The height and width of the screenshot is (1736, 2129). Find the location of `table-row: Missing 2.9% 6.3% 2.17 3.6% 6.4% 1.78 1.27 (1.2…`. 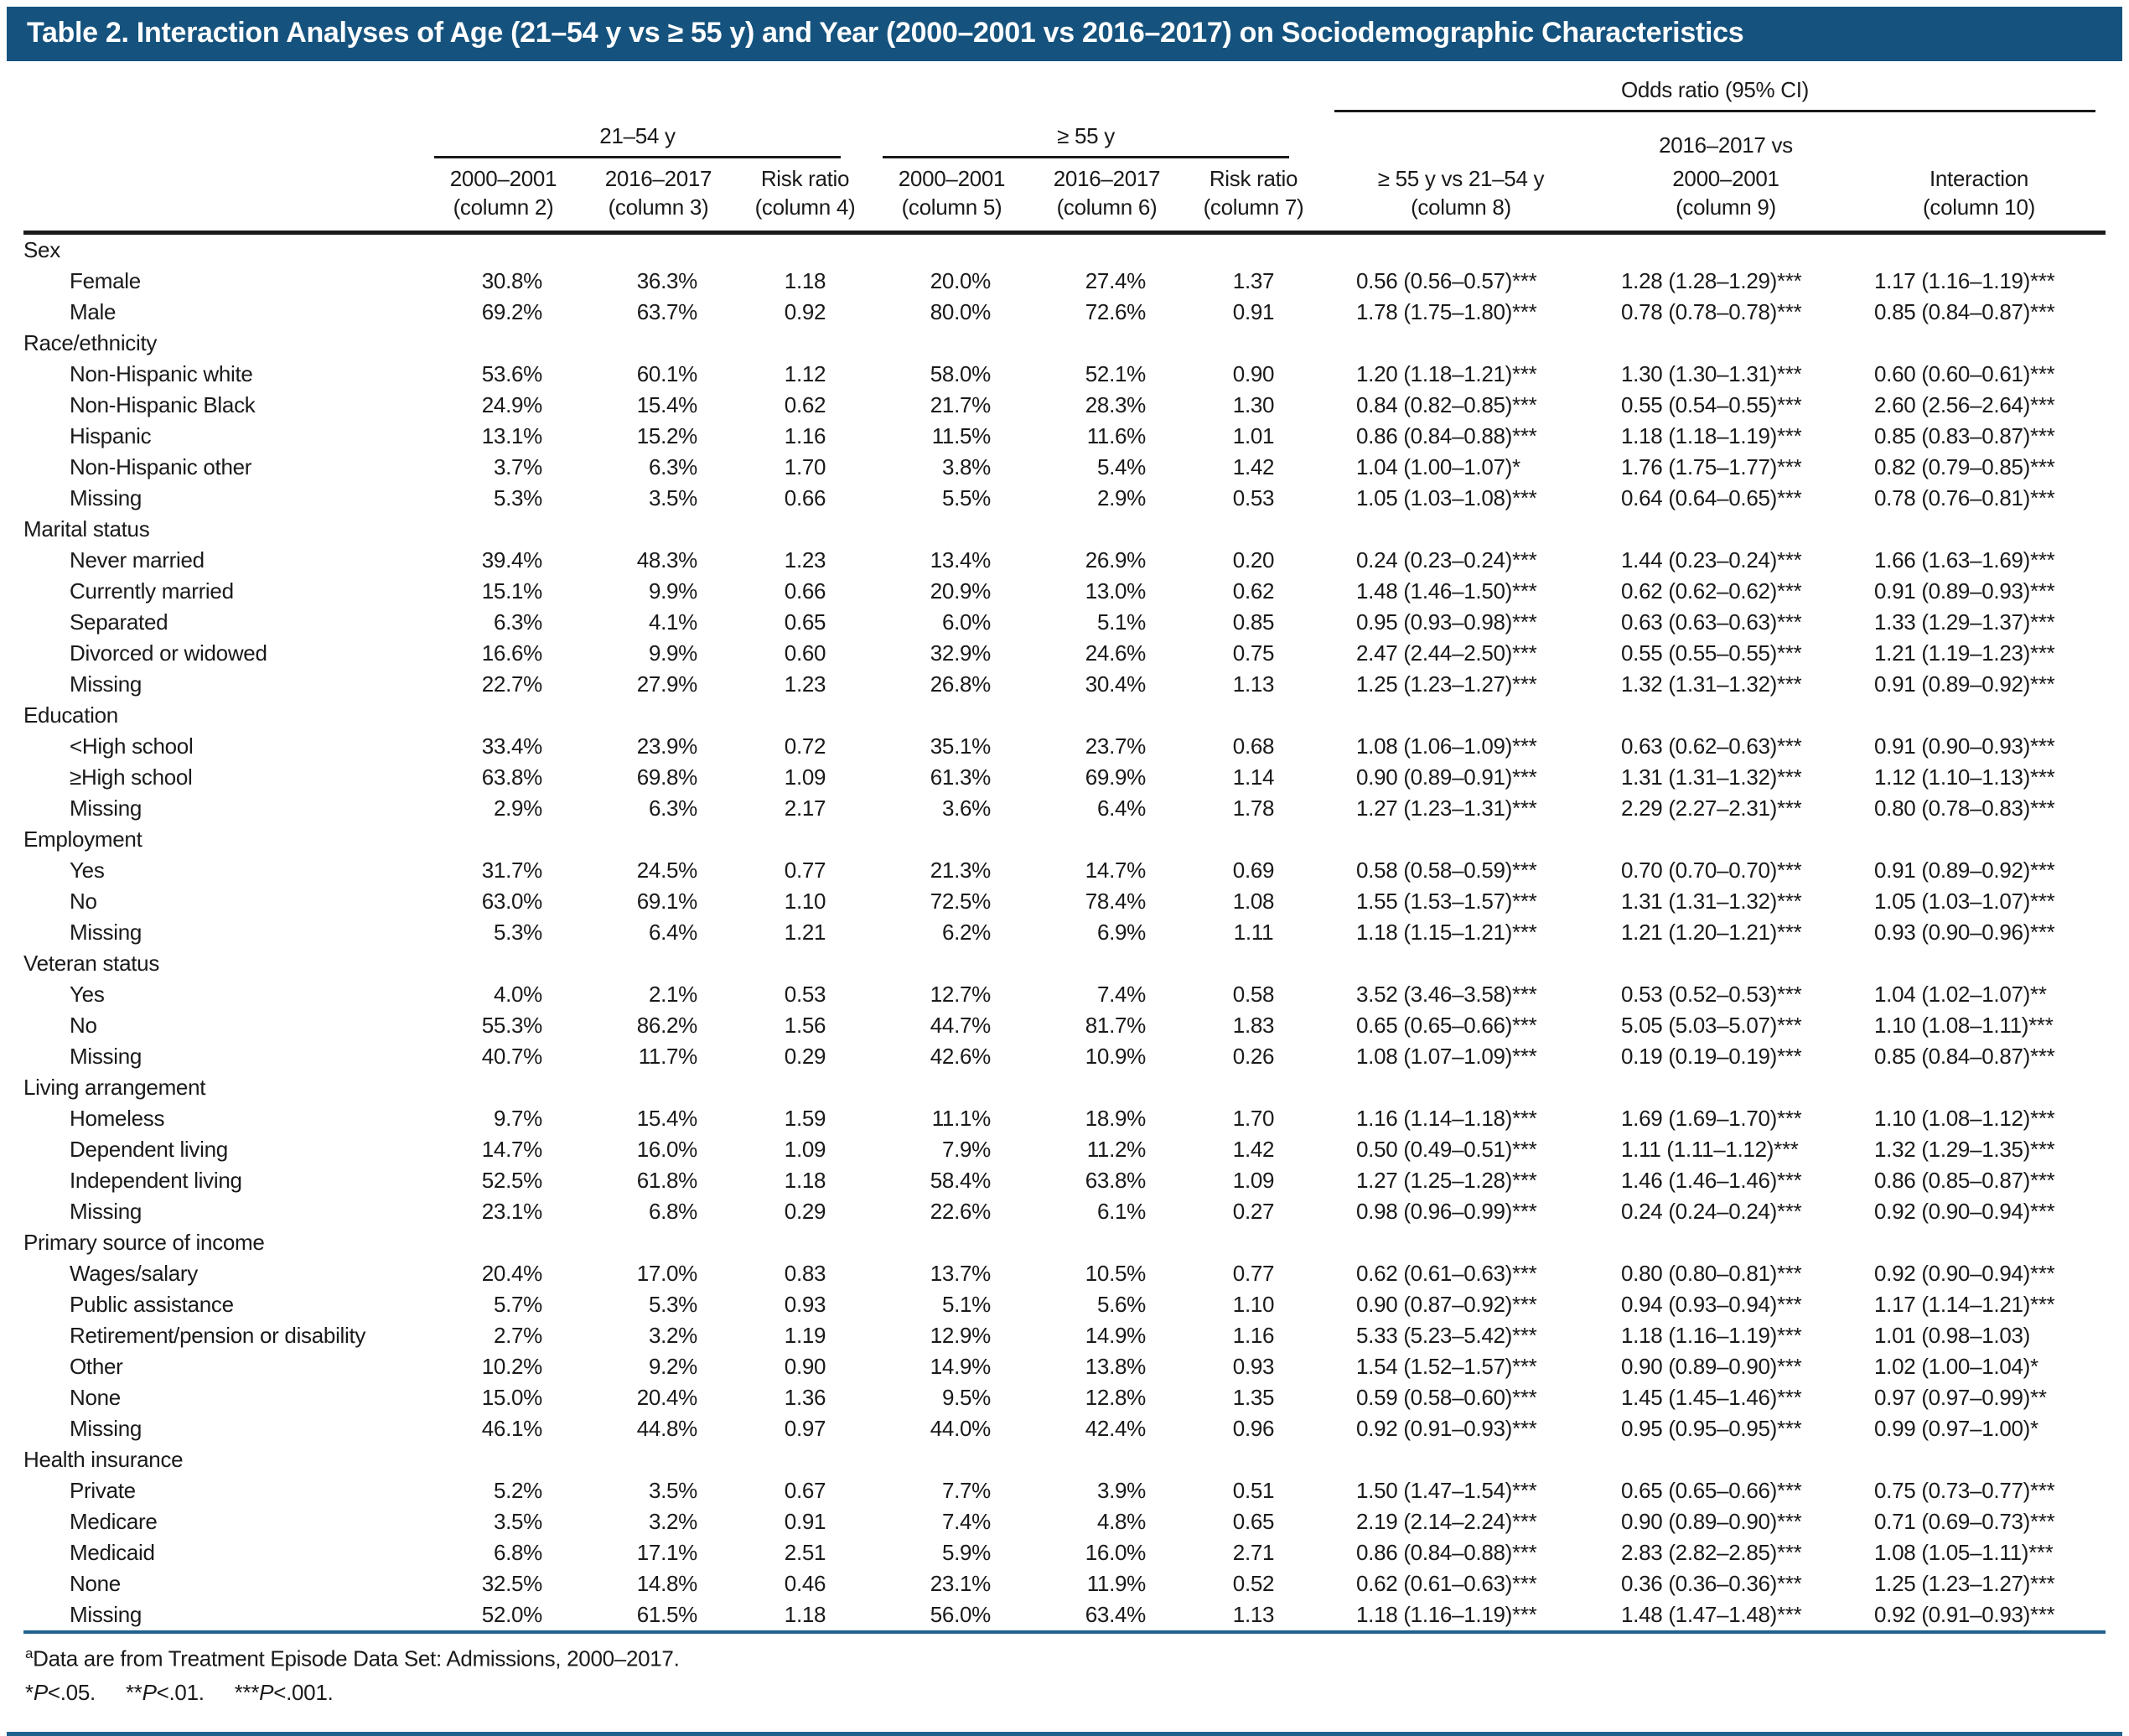

table-row: Missing 2.9% 6.3% 2.17 3.6% 6.4% 1.78 1.27 (1.2… is located at coordinates (1064, 808).